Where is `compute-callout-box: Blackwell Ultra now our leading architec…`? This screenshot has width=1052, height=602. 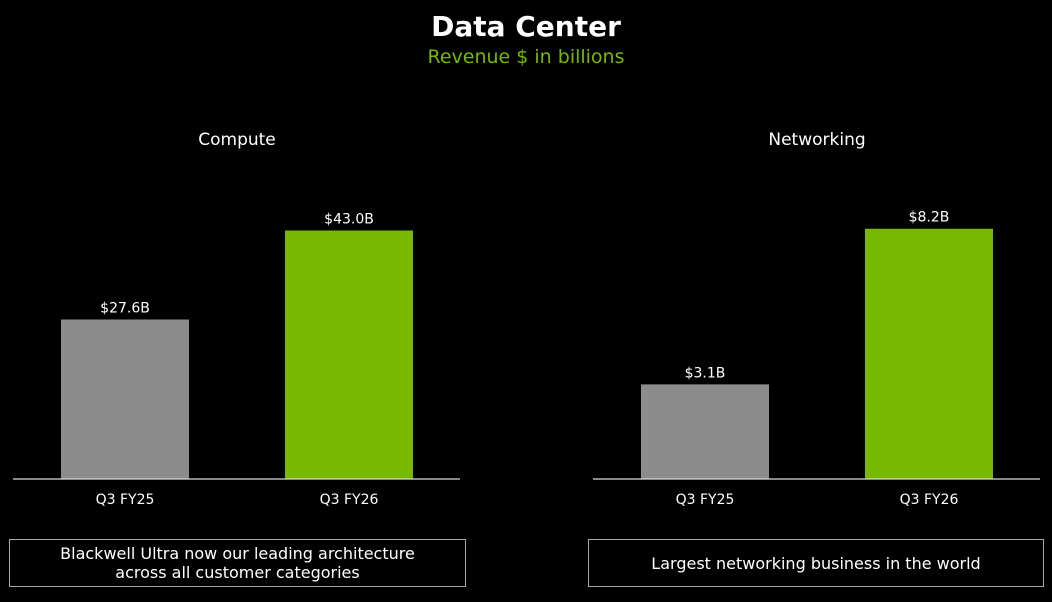
compute-callout-box: Blackwell Ultra now our leading architec… is located at coordinates (237, 563).